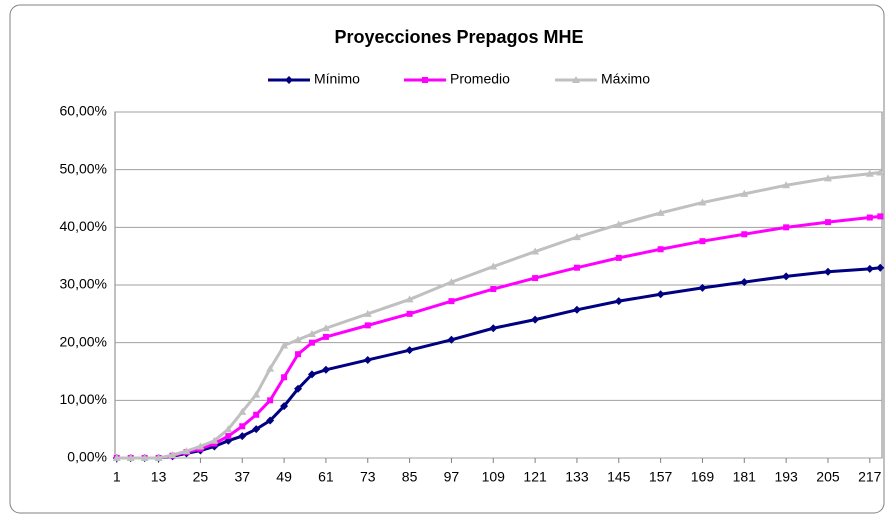  What do you see at coordinates (83, 399) in the screenshot?
I see `y-tick-label: 10,00%` at bounding box center [83, 399].